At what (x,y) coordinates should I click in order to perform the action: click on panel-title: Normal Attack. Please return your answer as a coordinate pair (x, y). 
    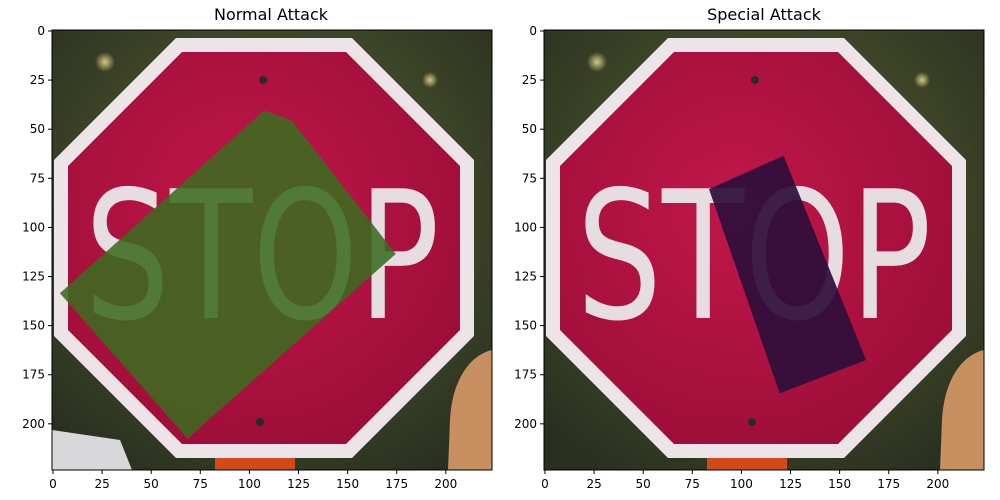
    Looking at the image, I should click on (271, 14).